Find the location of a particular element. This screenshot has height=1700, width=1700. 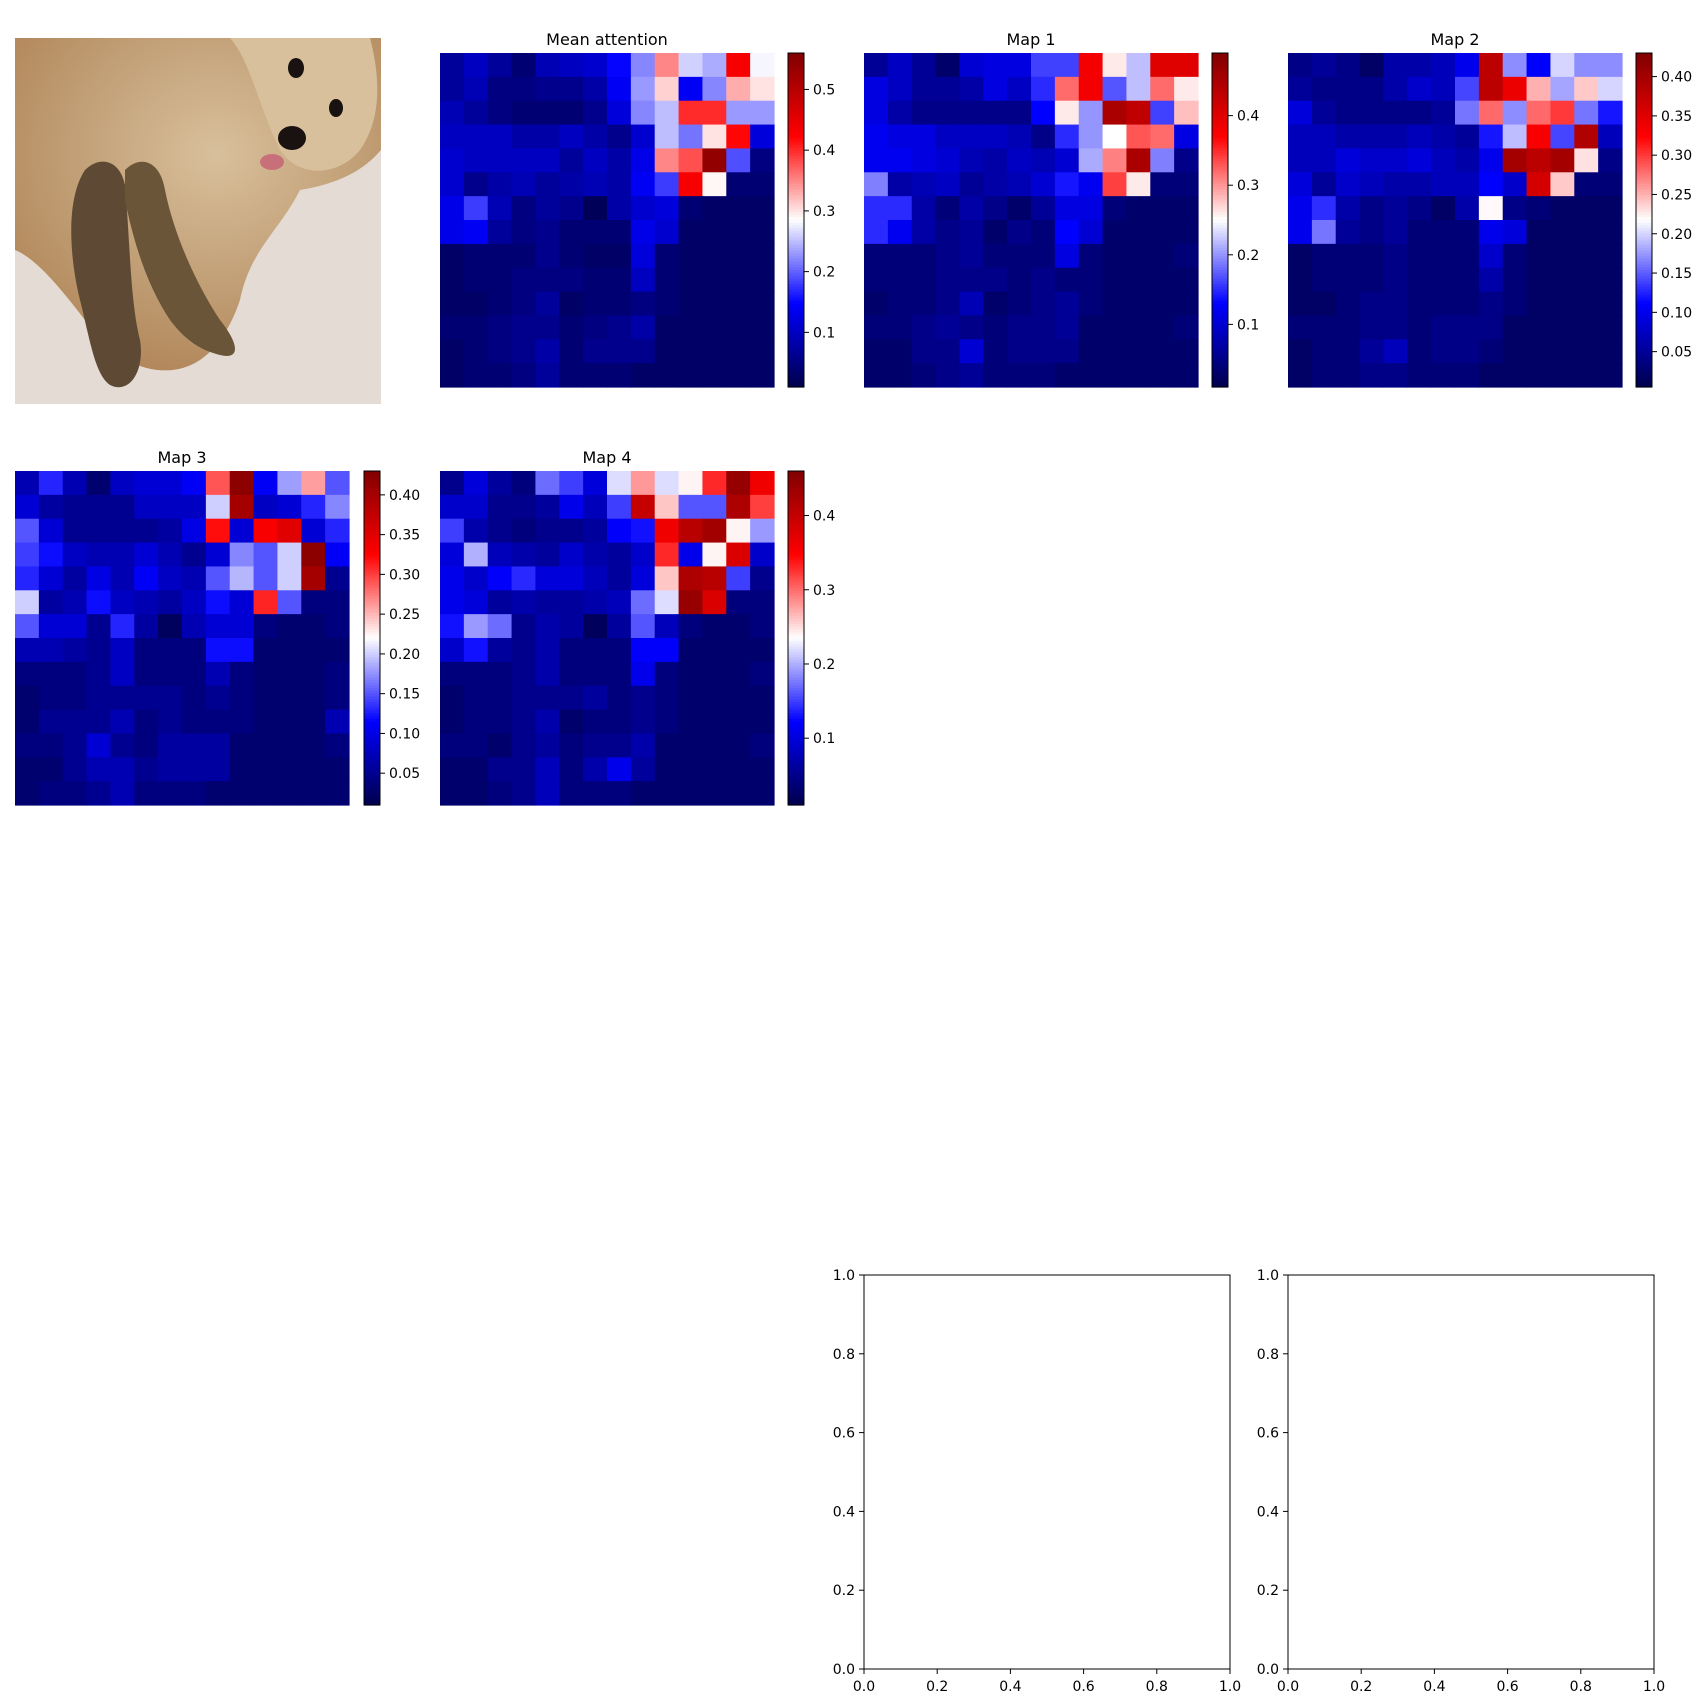

x-tick-label: 0.2 is located at coordinates (1361, 1687).